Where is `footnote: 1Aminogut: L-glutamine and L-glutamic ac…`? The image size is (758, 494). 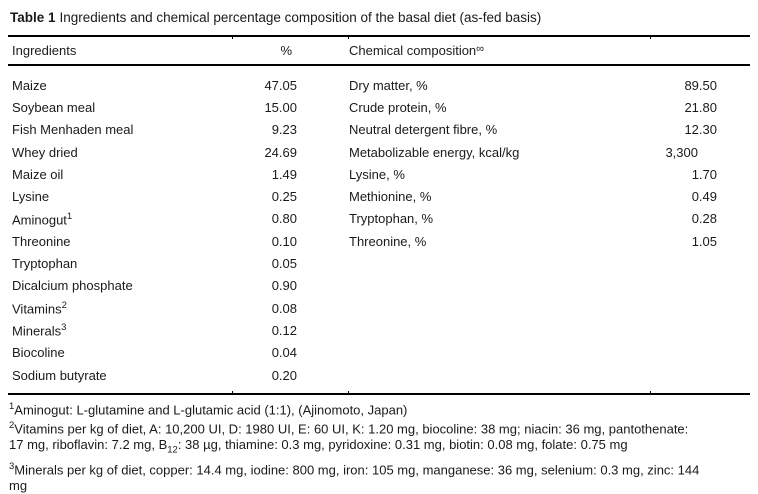
footnote: 1Aminogut: L-glutamine and L-glutamic ac… is located at coordinates (208, 409).